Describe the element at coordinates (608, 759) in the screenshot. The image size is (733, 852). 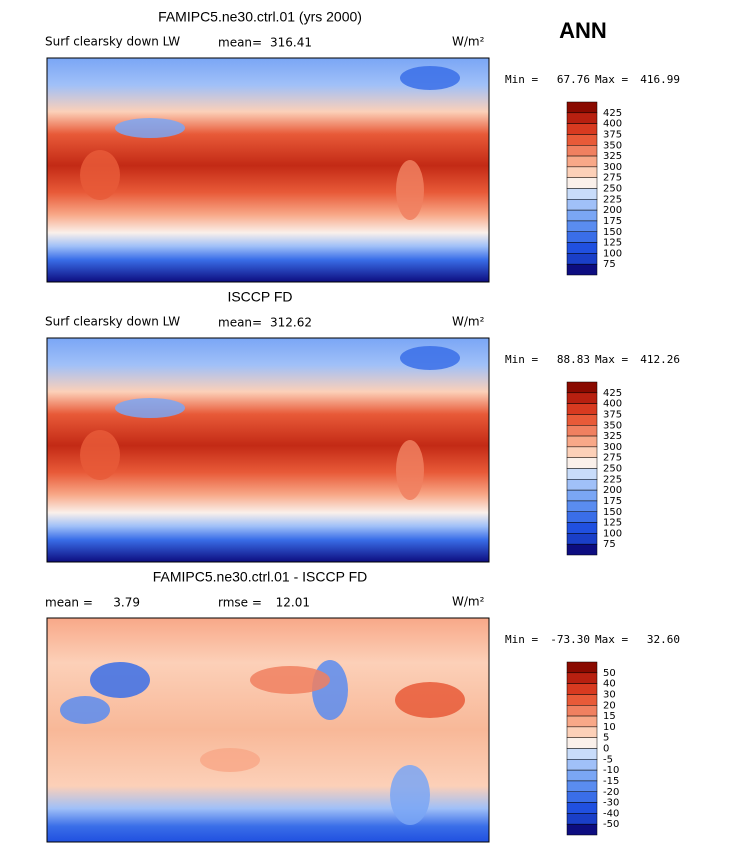
I see `colorbar-label: -5` at that location.